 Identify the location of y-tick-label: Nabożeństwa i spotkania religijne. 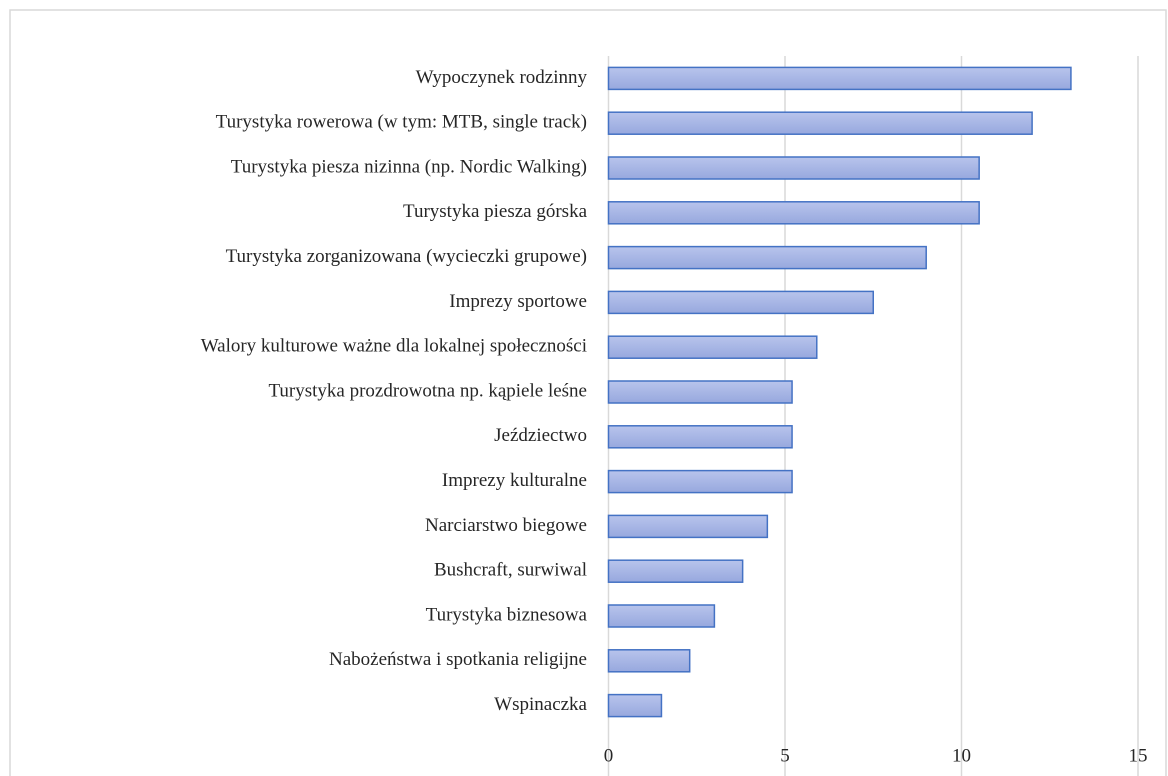
(458, 659).